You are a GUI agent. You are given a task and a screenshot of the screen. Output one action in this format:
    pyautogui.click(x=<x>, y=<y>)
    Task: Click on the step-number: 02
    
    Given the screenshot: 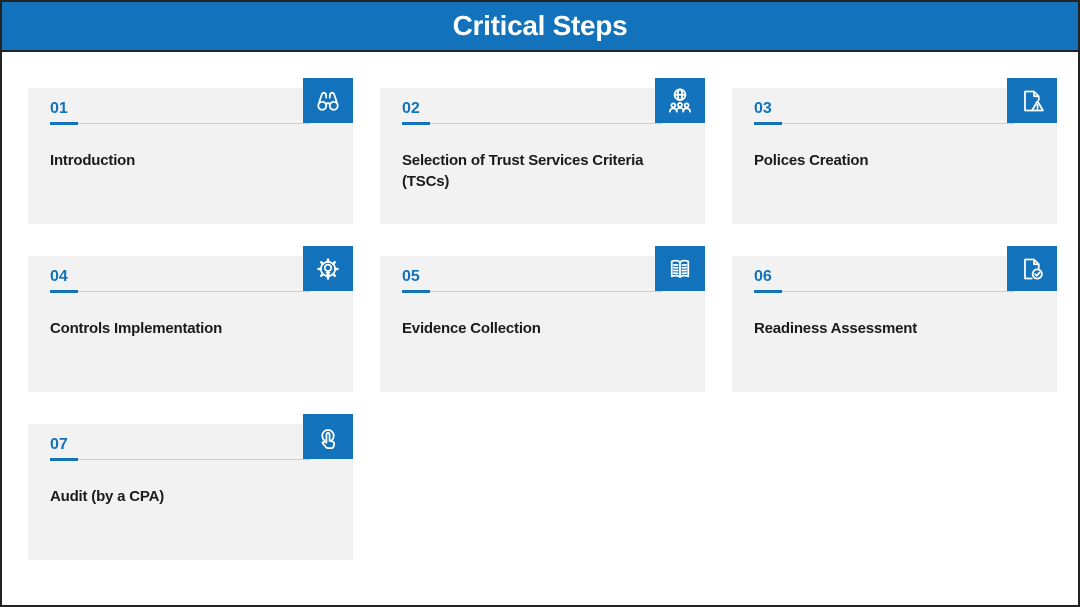 What is the action you would take?
    pyautogui.click(x=411, y=108)
    